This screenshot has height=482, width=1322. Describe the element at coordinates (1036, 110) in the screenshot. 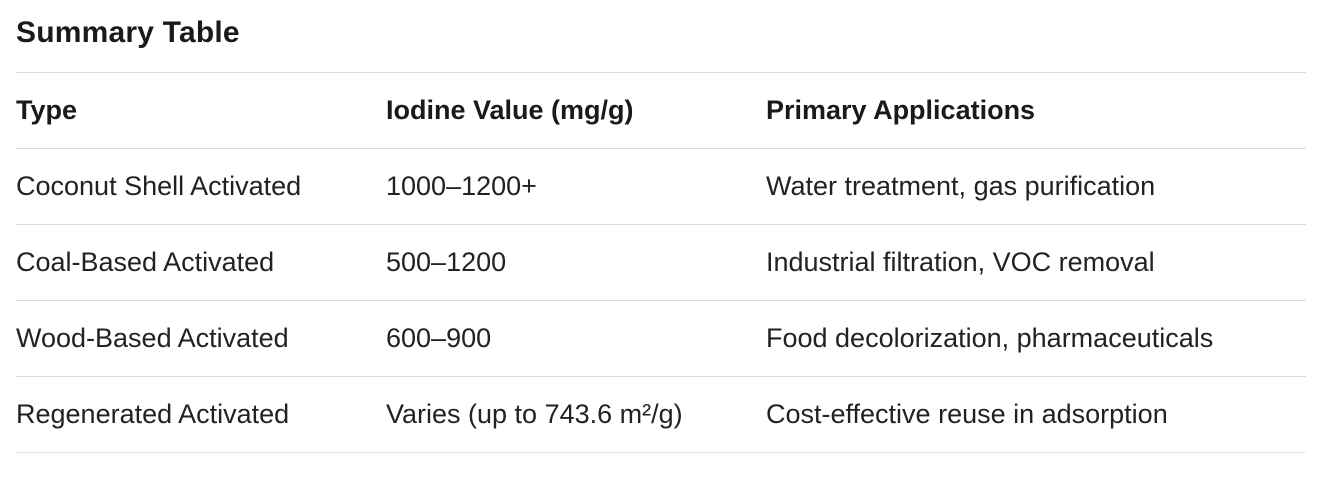

I see `column-header-primary-applications: Primary Applications` at that location.